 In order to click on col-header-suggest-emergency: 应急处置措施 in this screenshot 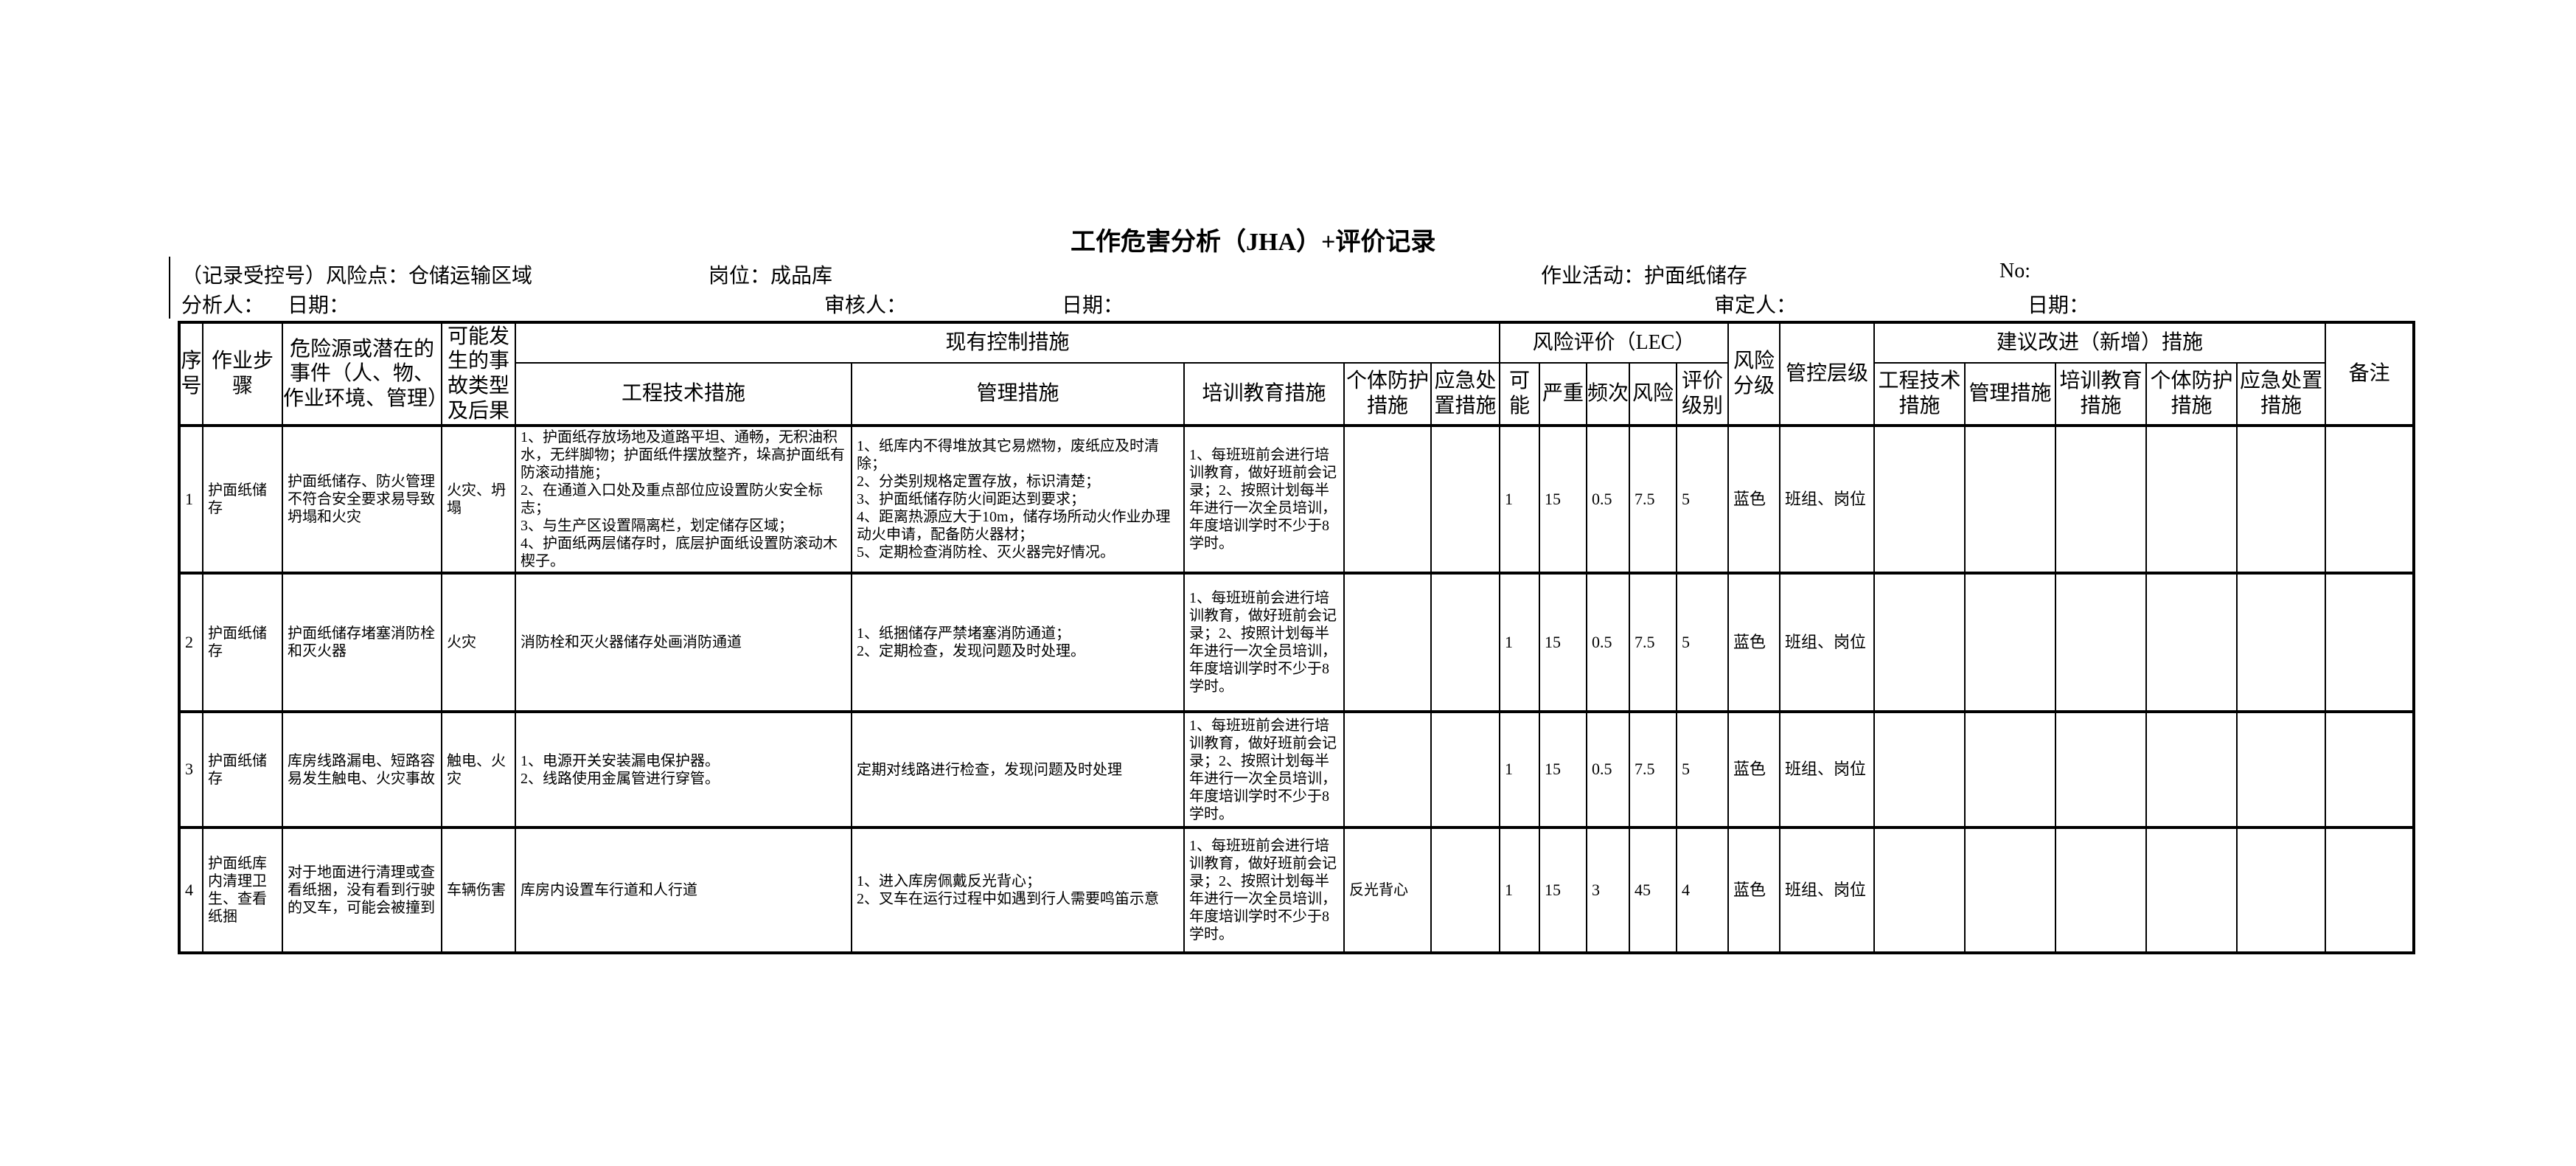, I will do `click(2281, 394)`.